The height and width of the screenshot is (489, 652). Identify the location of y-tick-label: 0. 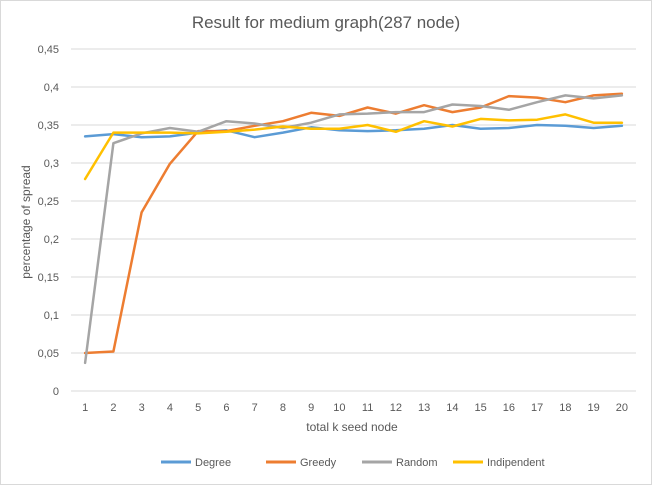
(56, 392).